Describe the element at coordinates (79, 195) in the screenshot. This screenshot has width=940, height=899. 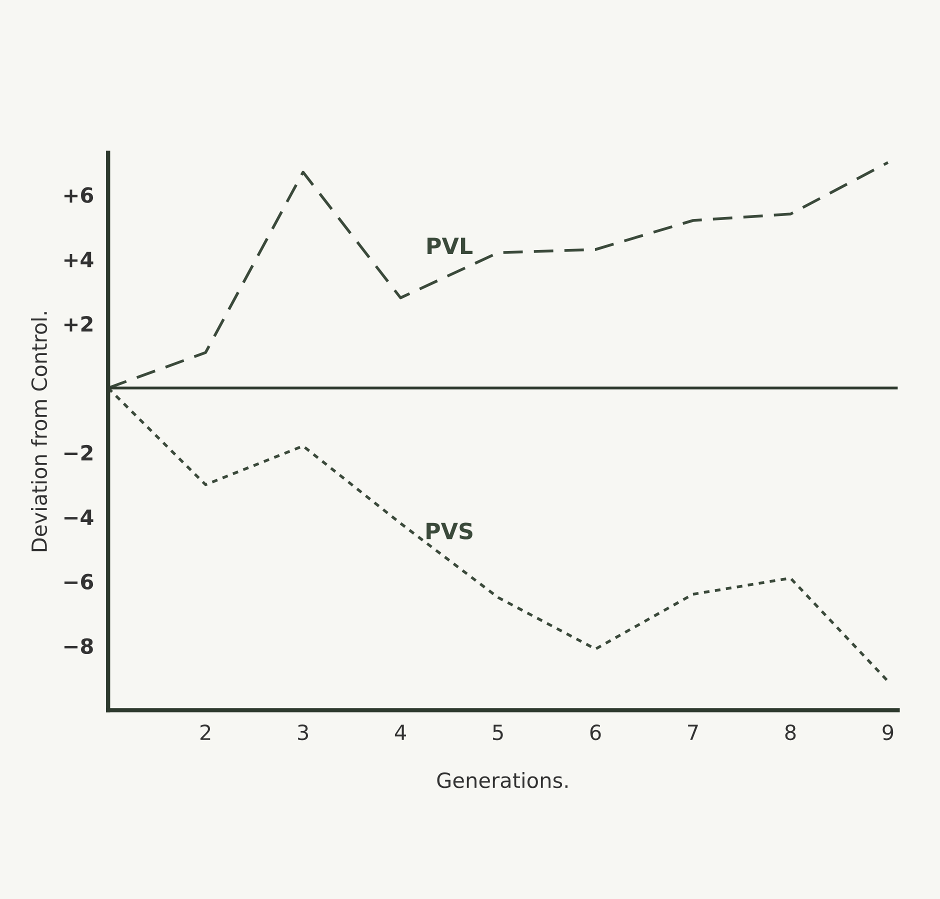
I see `y-tick-label: +6` at that location.